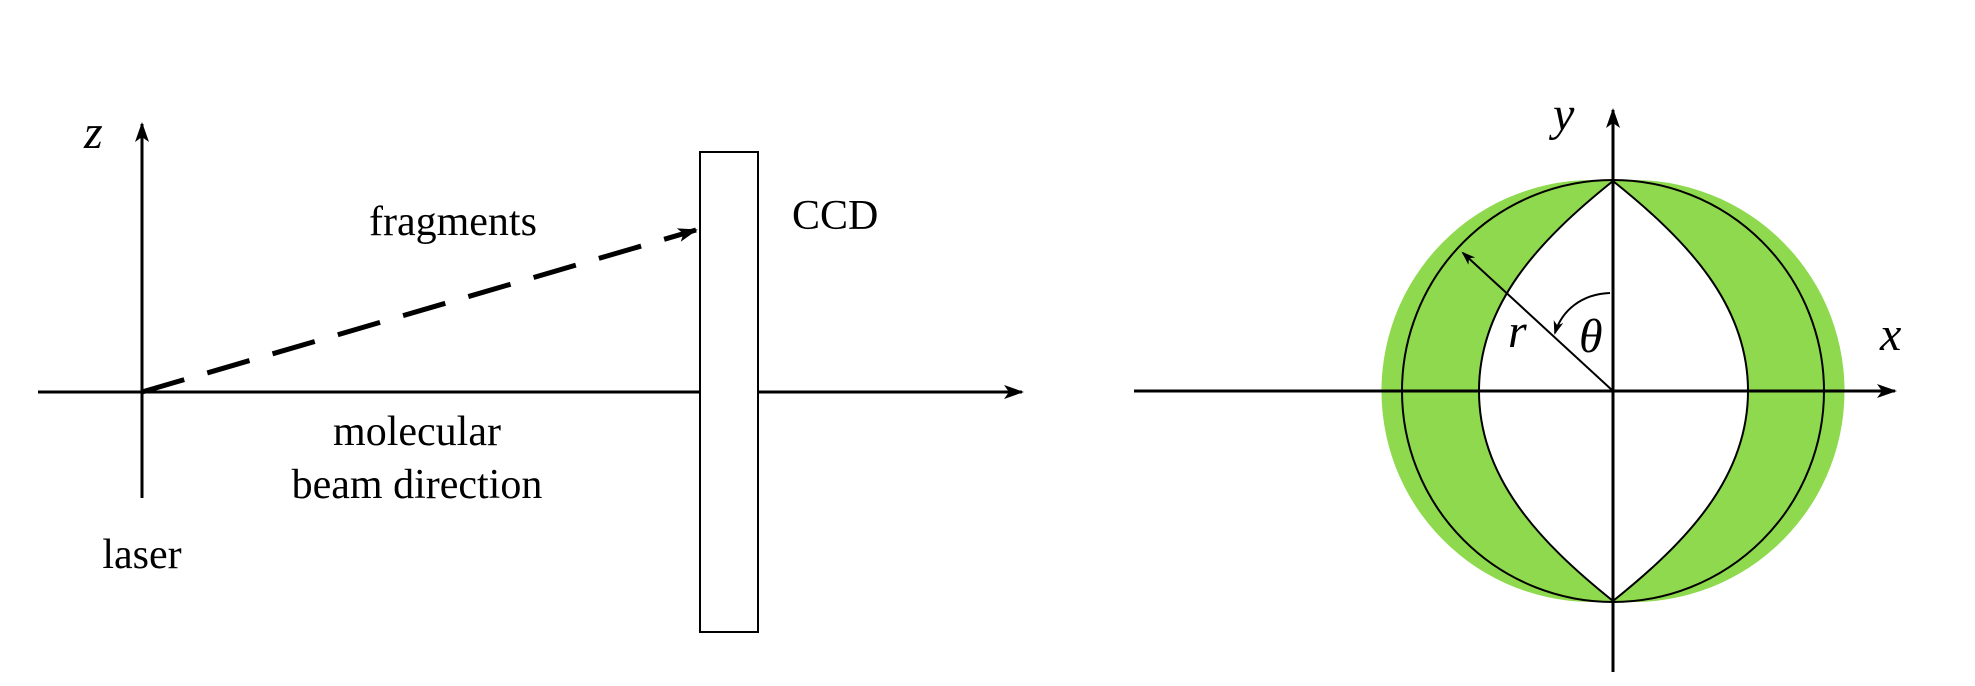 The image size is (1975, 686). What do you see at coordinates (1537, 321) in the screenshot?
I see `radius-vector` at bounding box center [1537, 321].